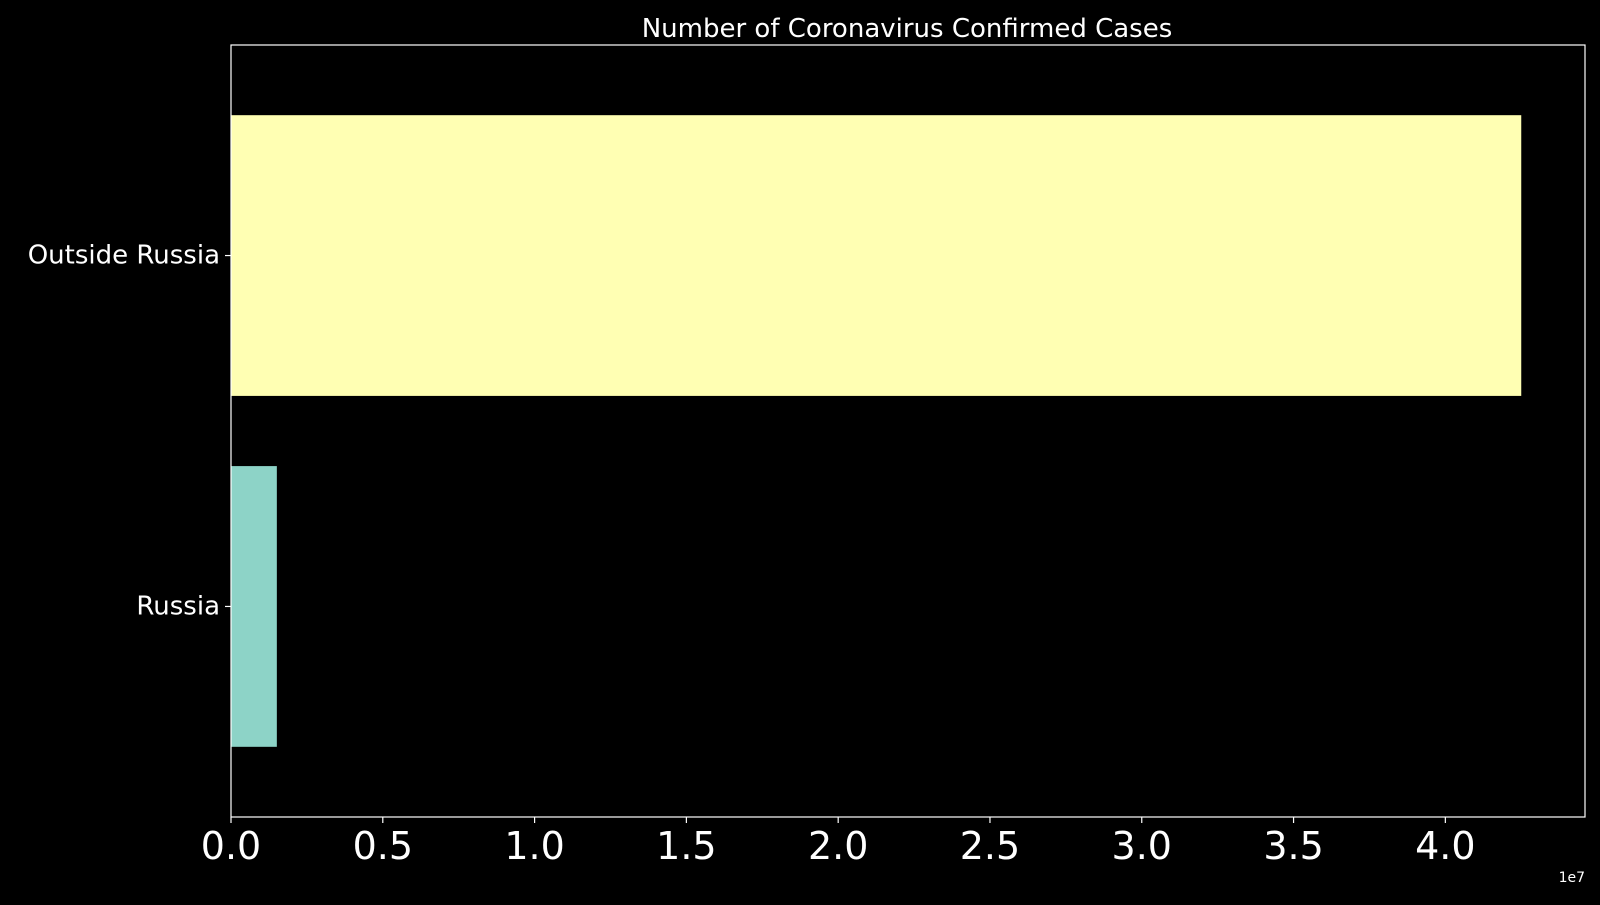 The width and height of the screenshot is (1600, 905). What do you see at coordinates (178, 606) in the screenshot?
I see `y-tick-label-russia: Russia` at bounding box center [178, 606].